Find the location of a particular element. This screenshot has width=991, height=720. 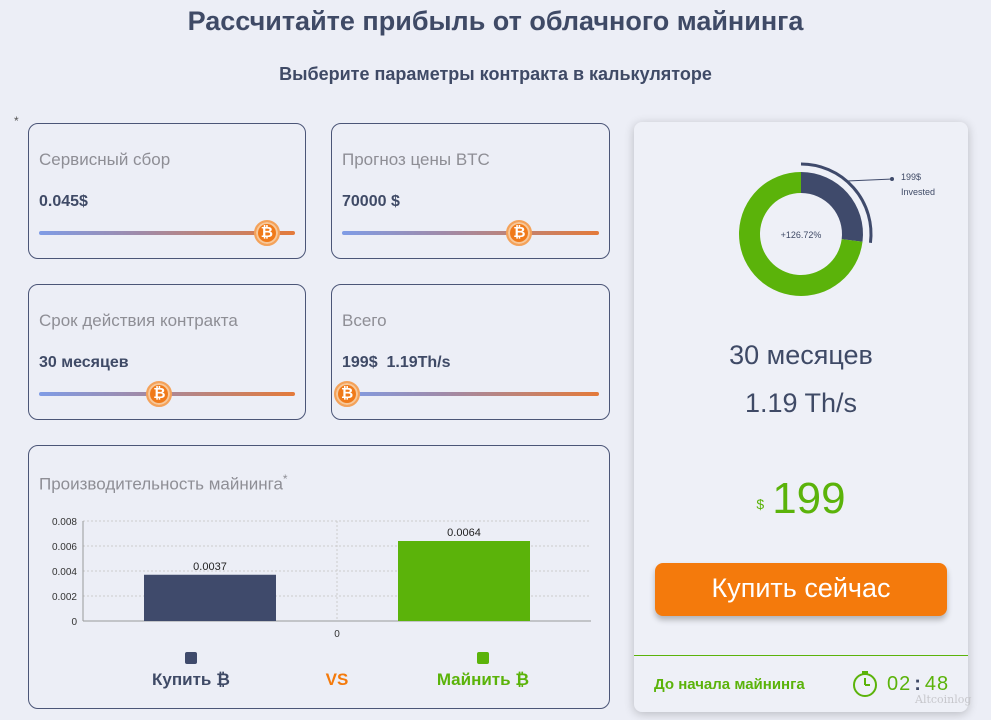

performance-label: Производительность майнинга* is located at coordinates (163, 483).